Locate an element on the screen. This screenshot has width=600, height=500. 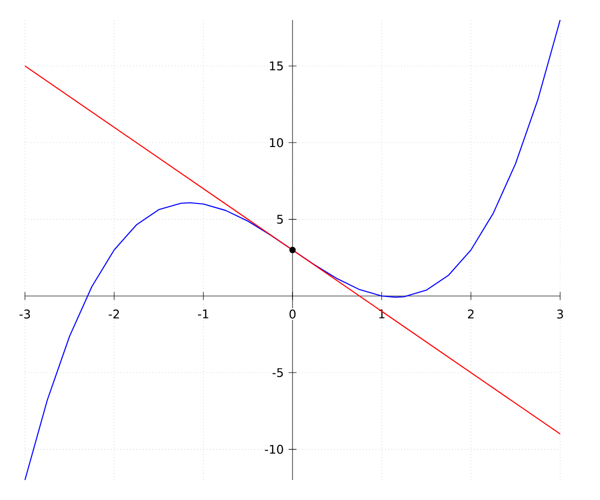
x-tick-label: 3 is located at coordinates (560, 314).